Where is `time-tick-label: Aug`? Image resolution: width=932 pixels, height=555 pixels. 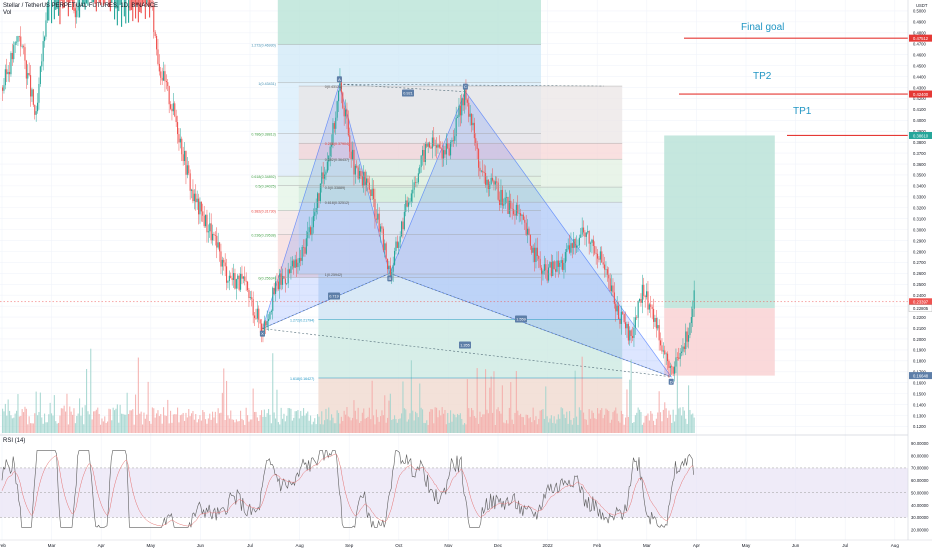 time-tick-label: Aug is located at coordinates (300, 545).